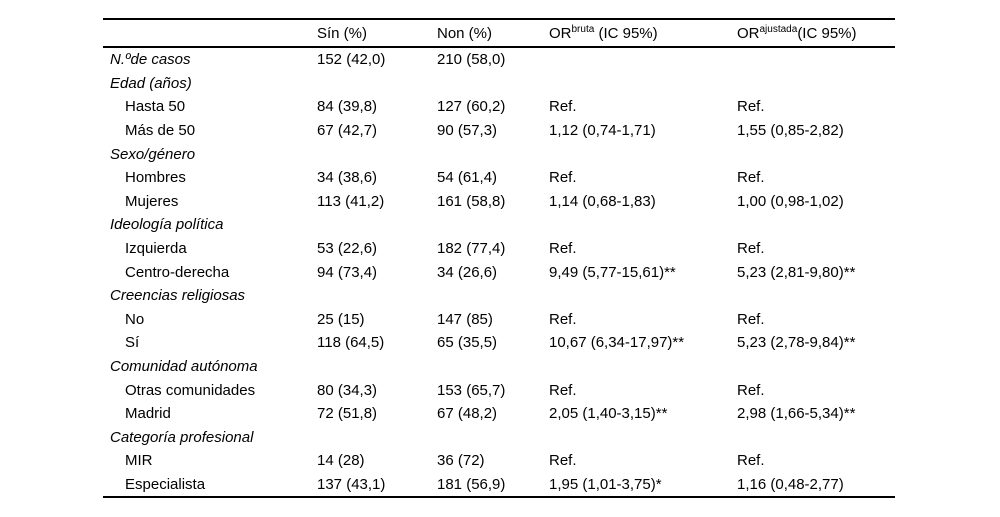  What do you see at coordinates (602, 131) in the screenshot?
I see `or-bruta-value-cell: 1,12 (0,74-1,71)` at bounding box center [602, 131].